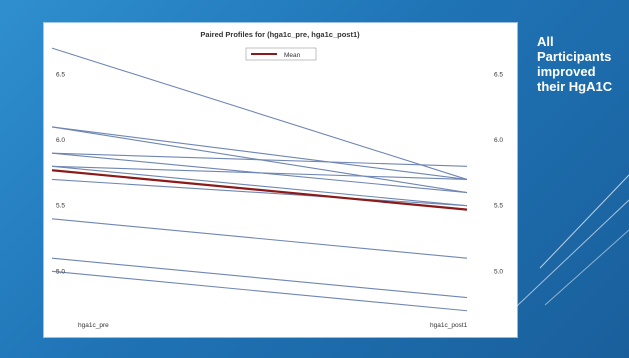 The height and width of the screenshot is (358, 629). I want to click on mean-line, so click(259, 190).